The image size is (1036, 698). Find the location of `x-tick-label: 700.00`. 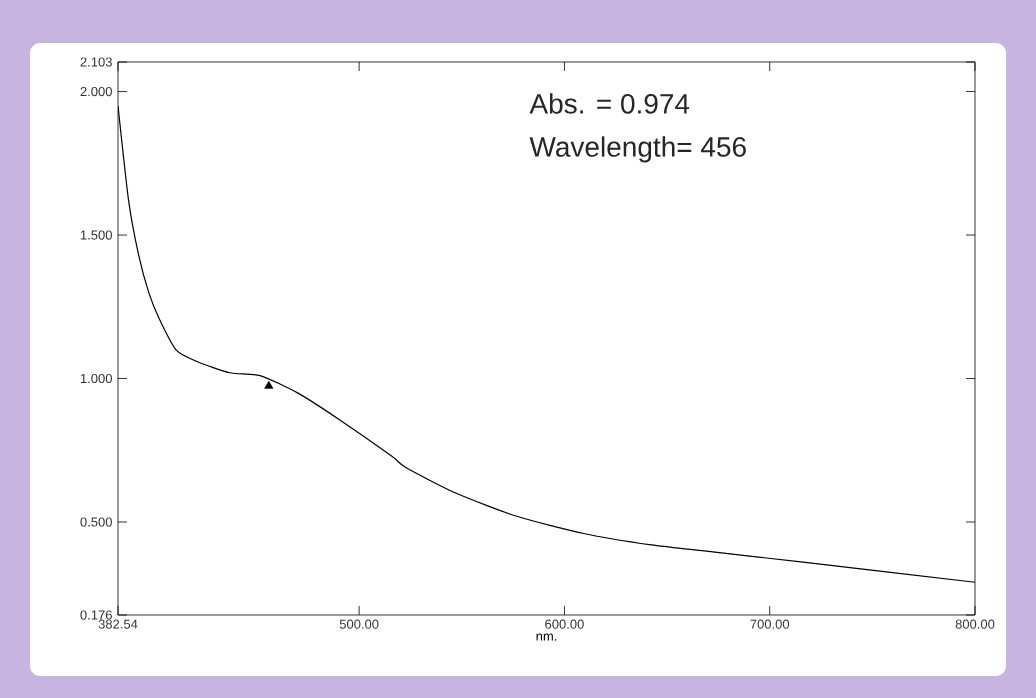

x-tick-label: 700.00 is located at coordinates (770, 624).